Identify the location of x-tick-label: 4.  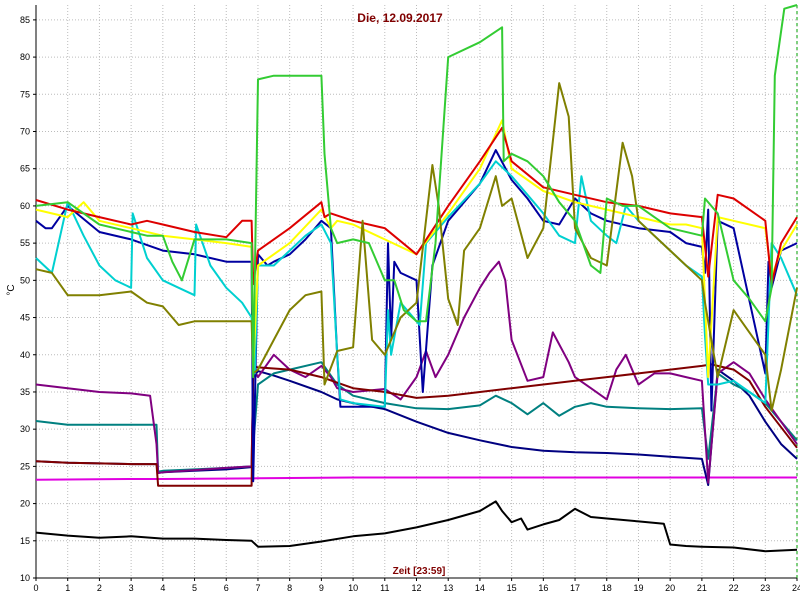
(162, 588).